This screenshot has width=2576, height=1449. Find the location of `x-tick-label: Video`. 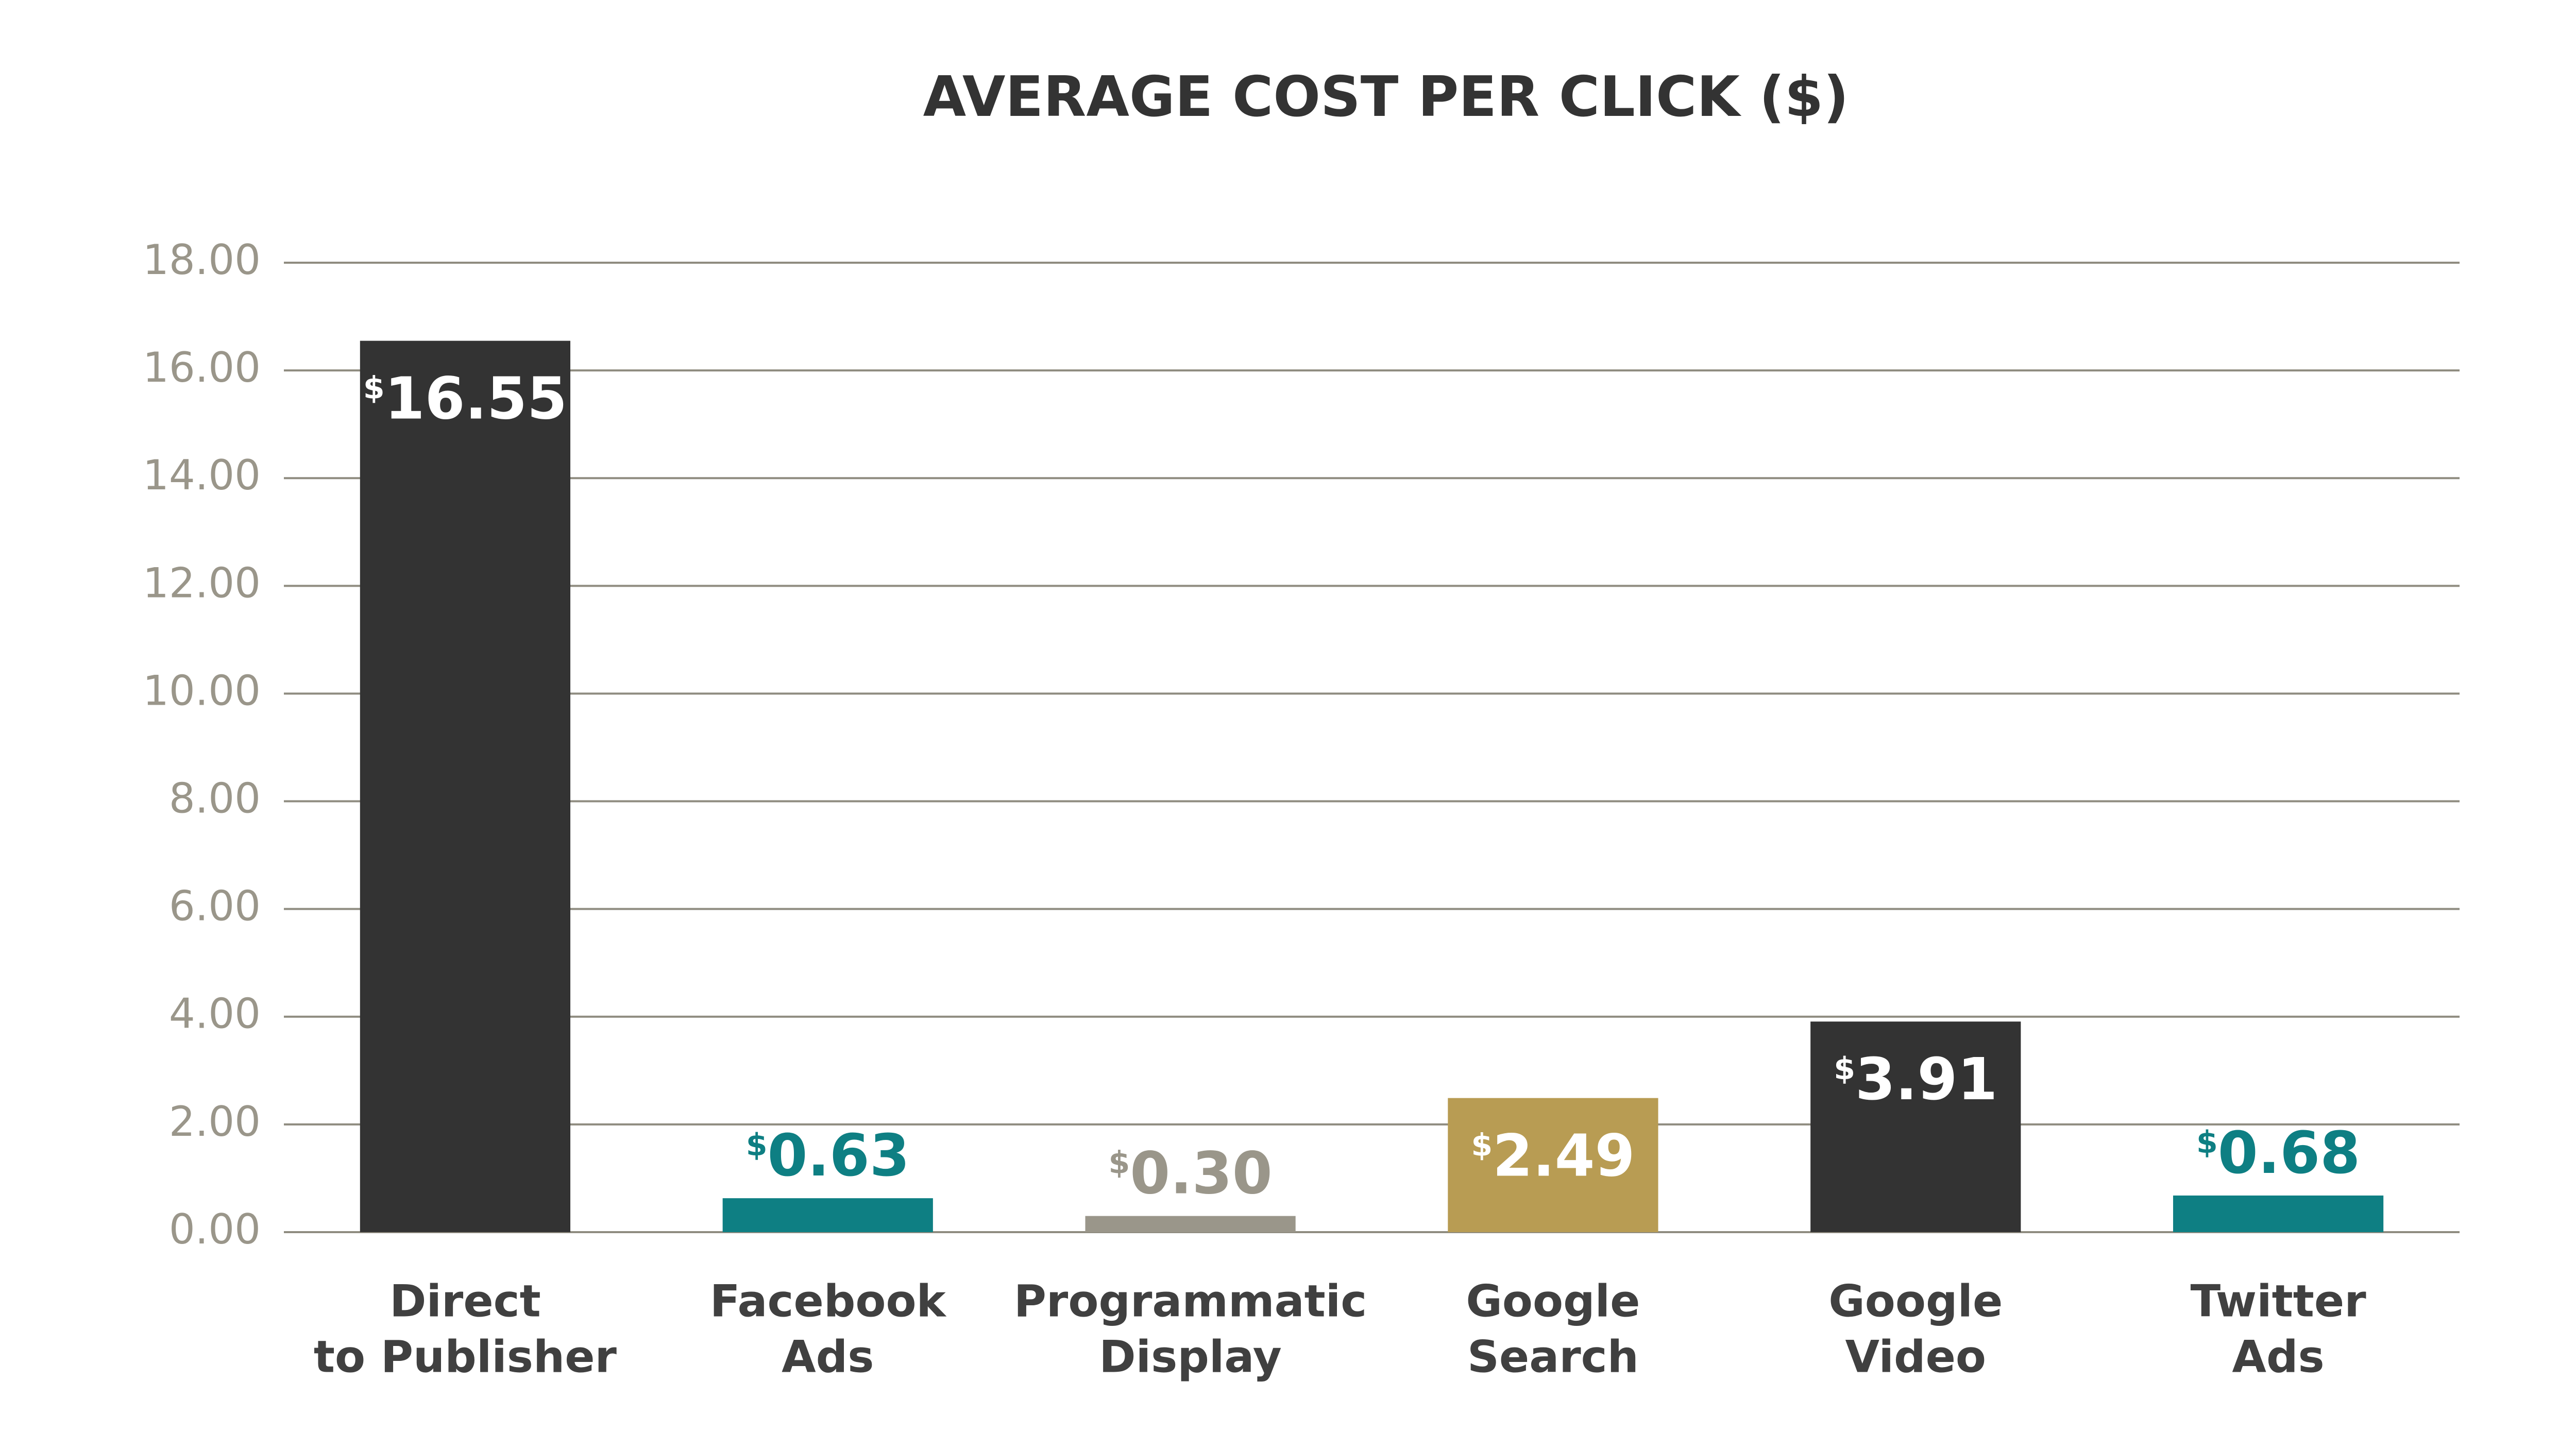

x-tick-label: Video is located at coordinates (1916, 1357).